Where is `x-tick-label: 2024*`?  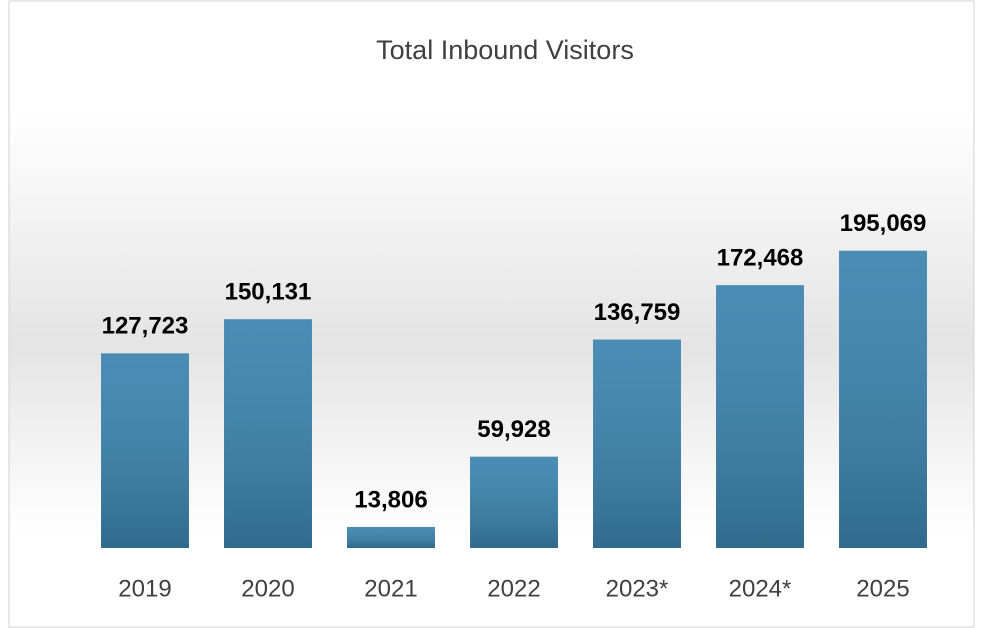
x-tick-label: 2024* is located at coordinates (760, 588).